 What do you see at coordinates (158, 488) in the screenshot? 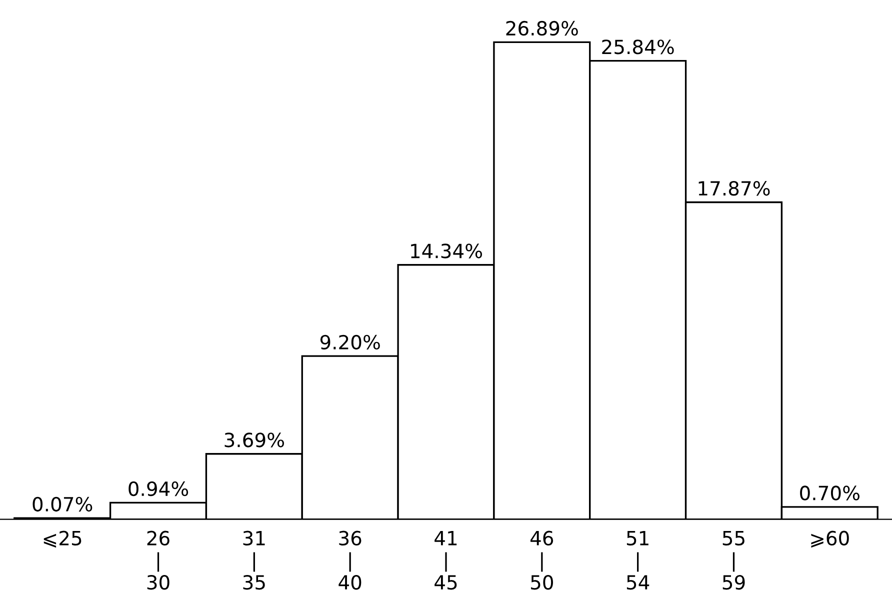
I see `data-label: 0.94%` at bounding box center [158, 488].